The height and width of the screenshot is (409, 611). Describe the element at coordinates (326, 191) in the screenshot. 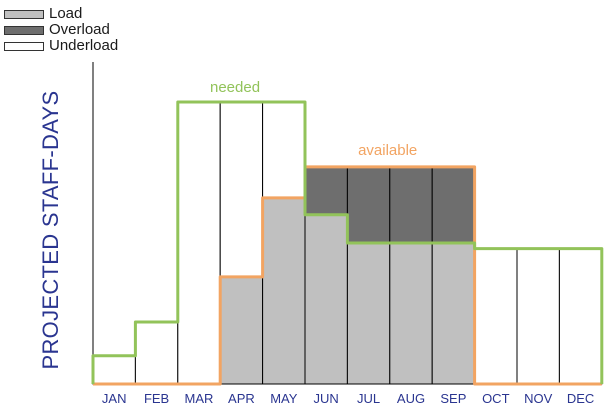

I see `overload-bar-jun` at that location.